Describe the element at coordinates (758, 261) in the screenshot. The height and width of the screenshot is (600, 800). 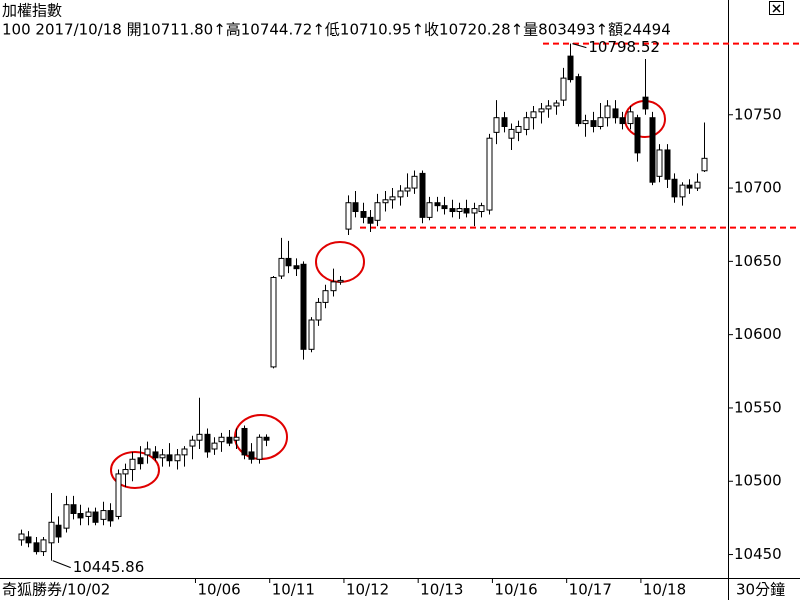
I see `y-tick-label: 10650` at that location.